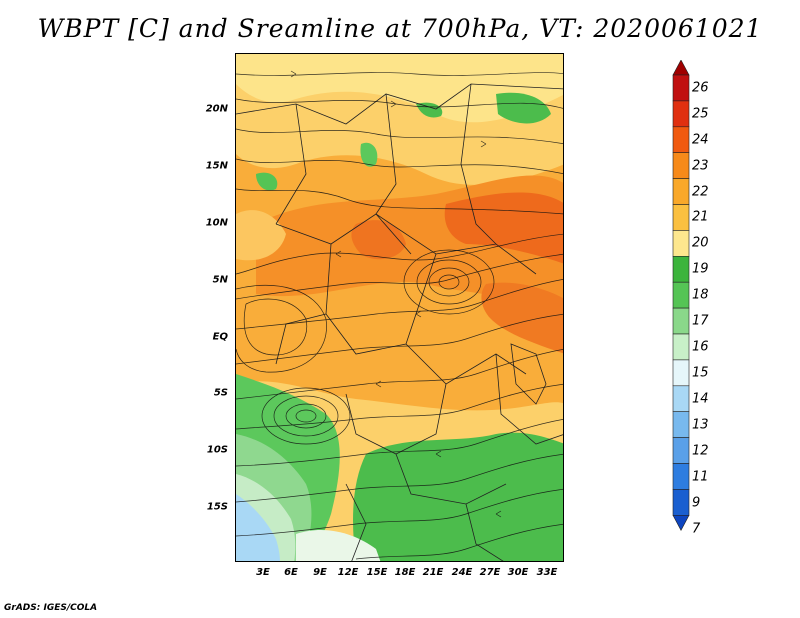 This screenshot has width=800, height=618. Describe the element at coordinates (503, 228) in the screenshot. I see `wbpt-23-hotspot-east` at that location.